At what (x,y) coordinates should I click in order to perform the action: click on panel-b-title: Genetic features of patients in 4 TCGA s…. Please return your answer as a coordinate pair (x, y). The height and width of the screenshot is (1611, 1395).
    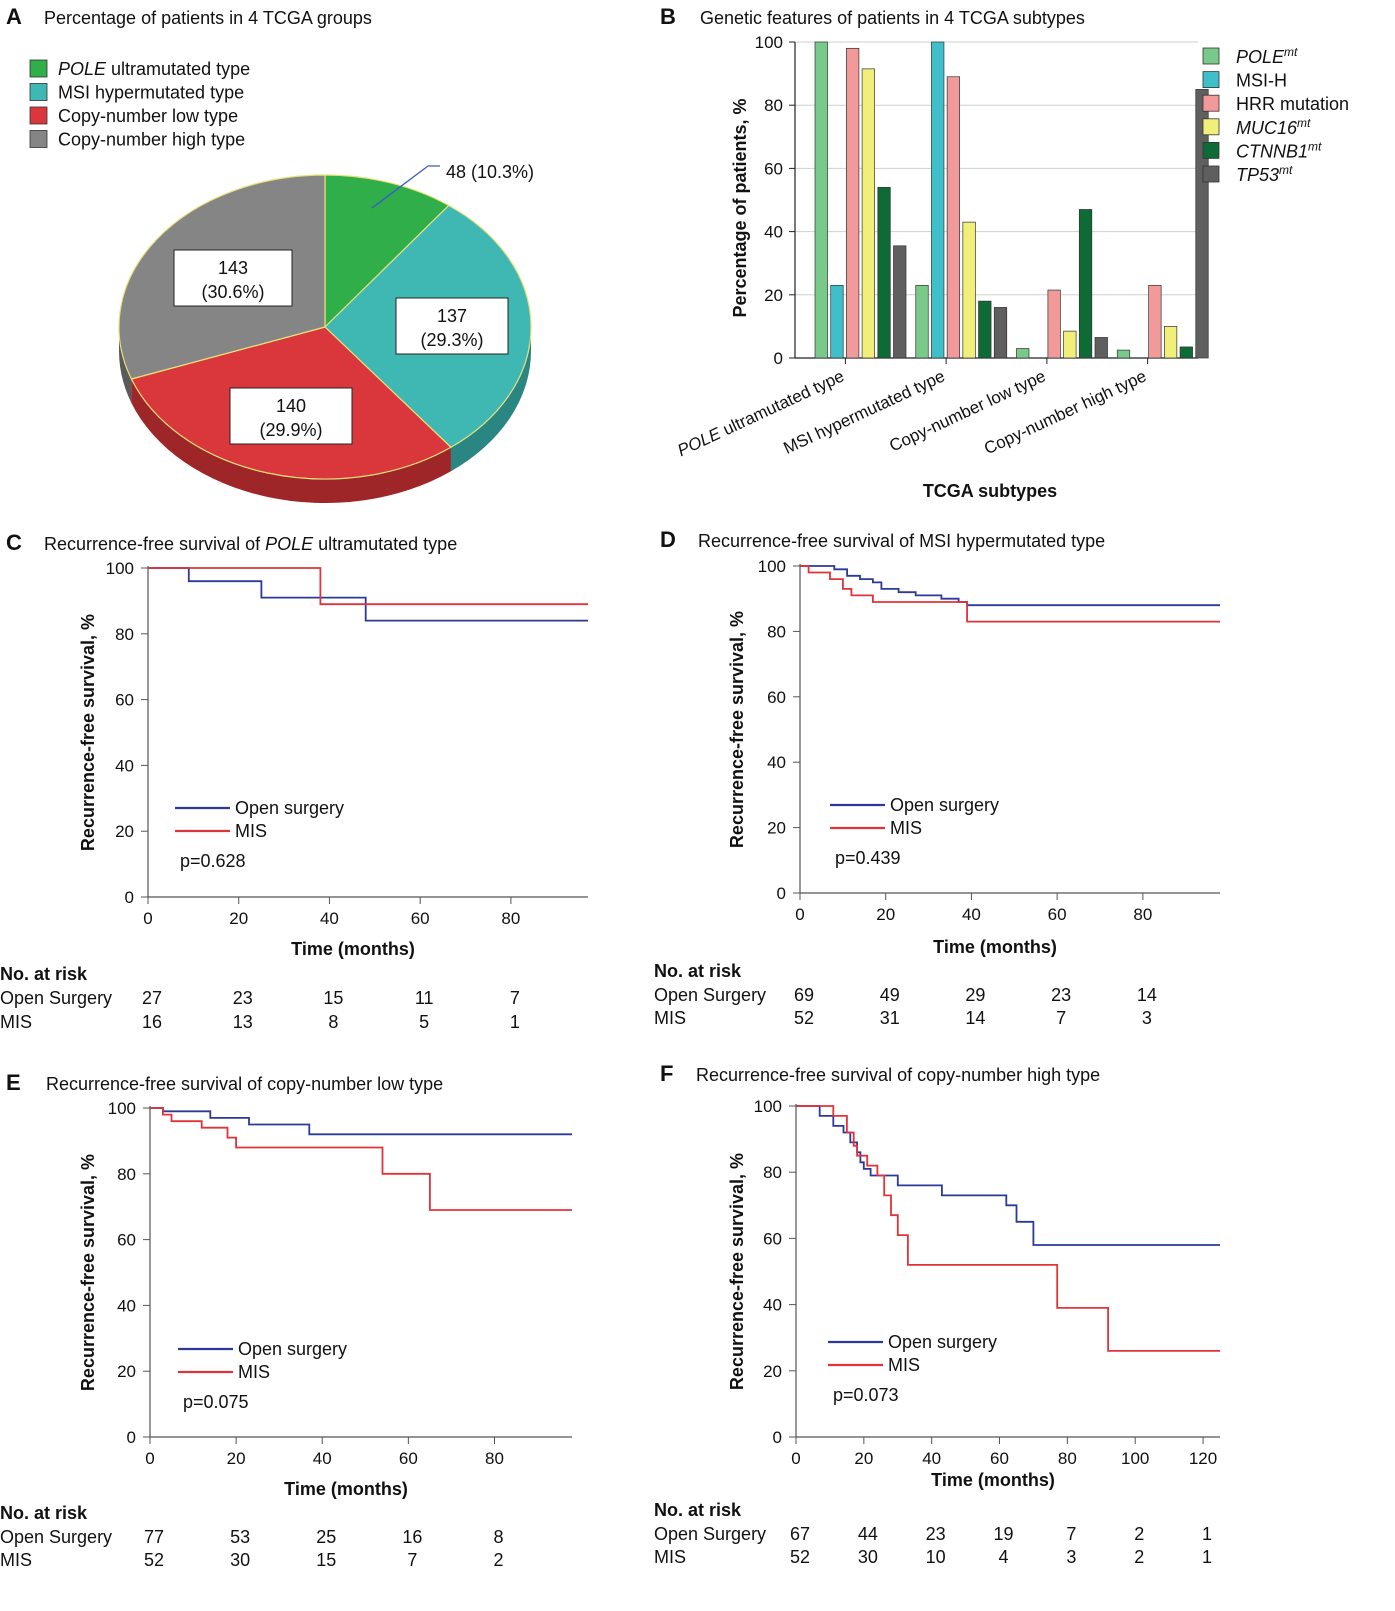
    Looking at the image, I should click on (892, 18).